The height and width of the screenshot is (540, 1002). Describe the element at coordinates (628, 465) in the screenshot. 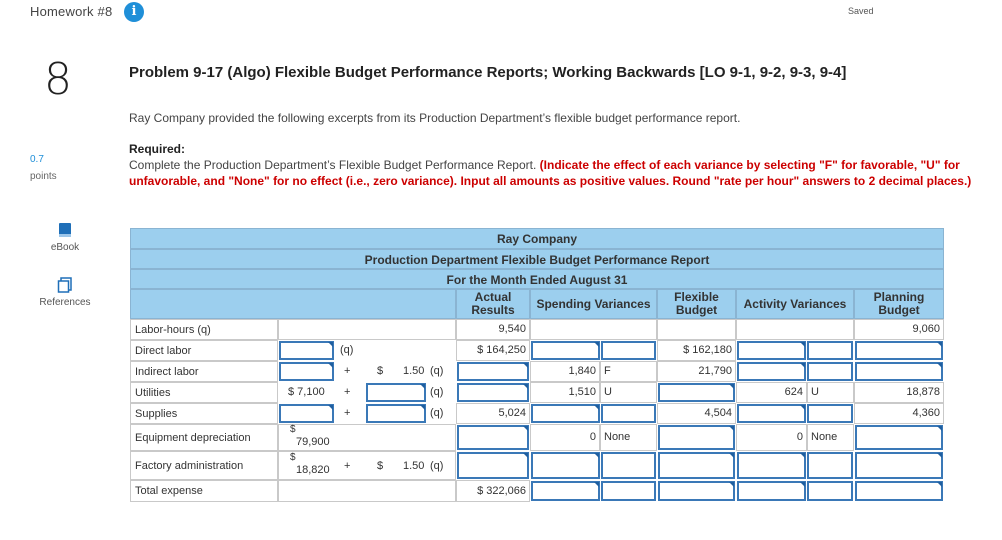

I see `factory-admin-spending-effect` at that location.